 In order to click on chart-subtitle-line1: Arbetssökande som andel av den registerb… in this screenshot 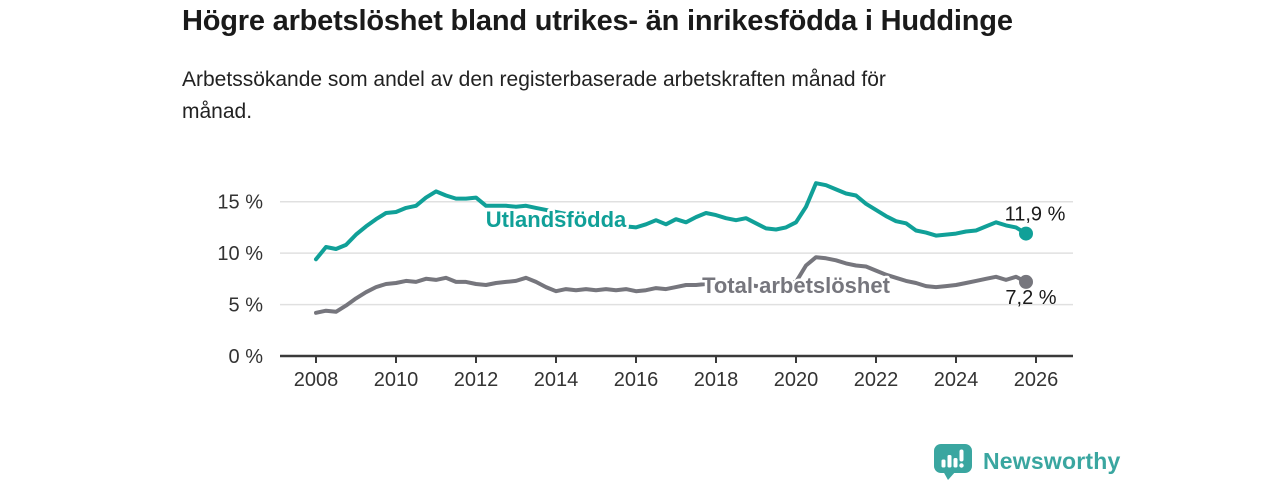, I will do `click(534, 79)`.